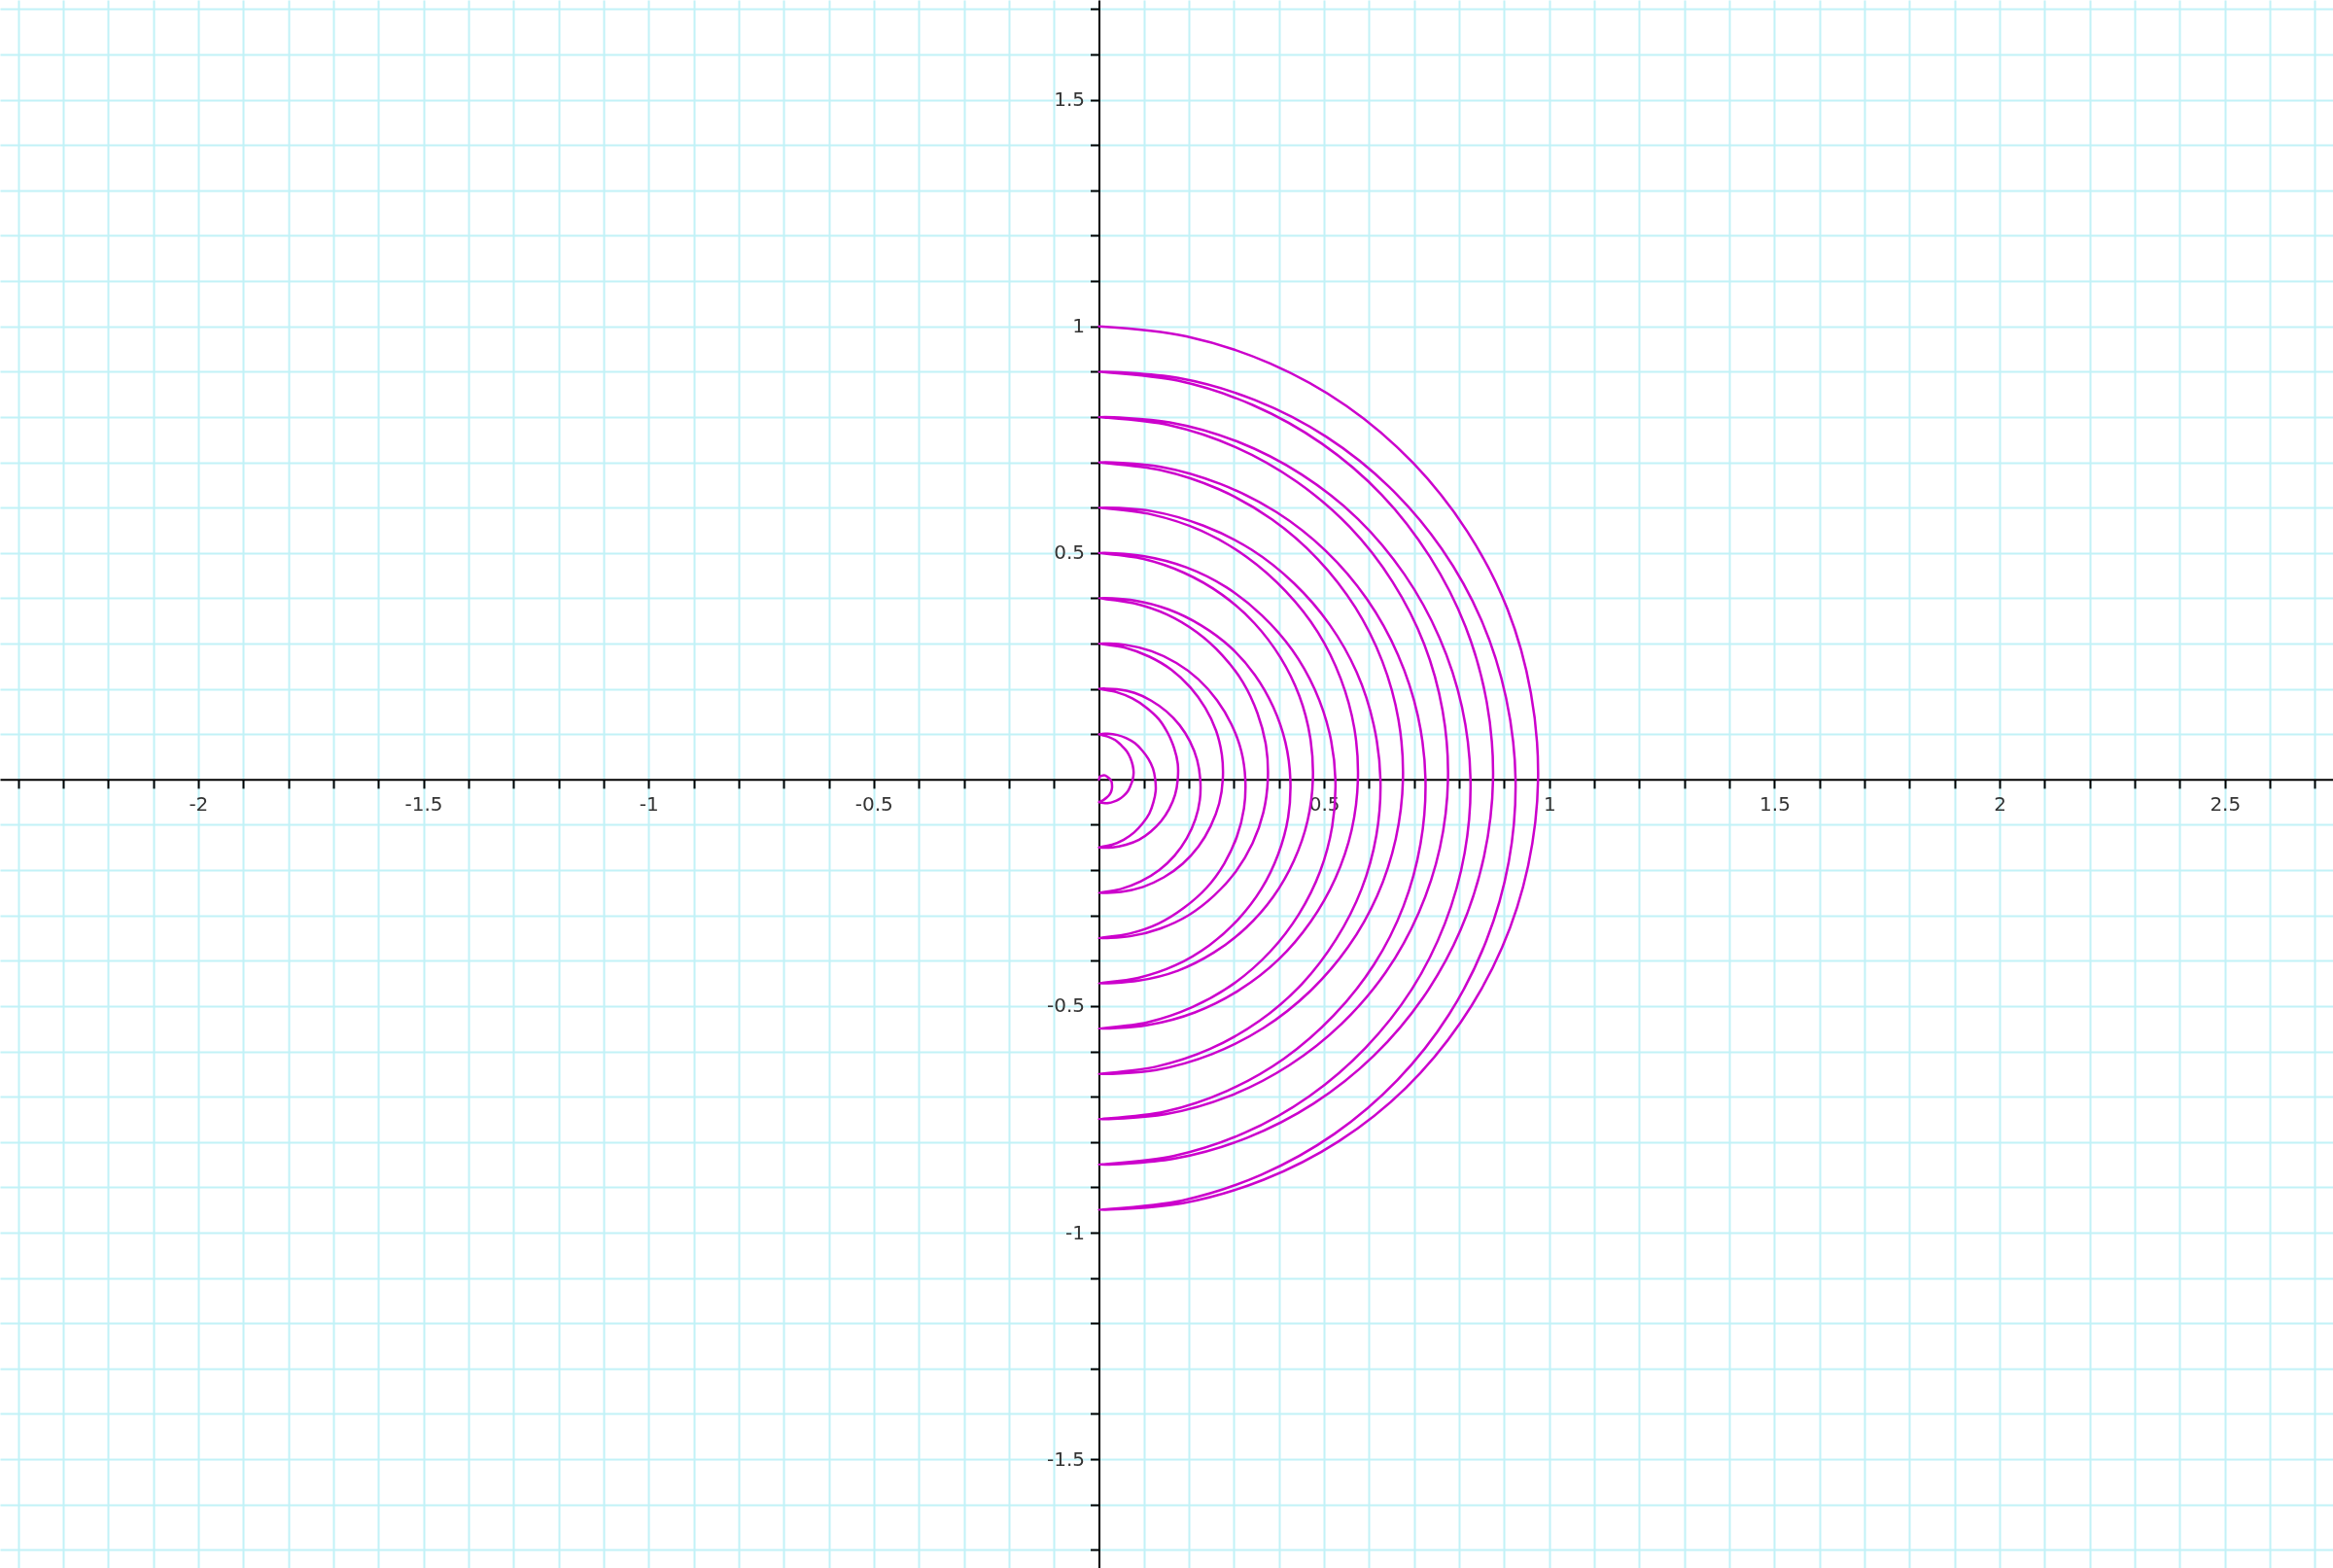 This screenshot has width=2333, height=1568. Describe the element at coordinates (1065, 1458) in the screenshot. I see `y-tick-label: -1.5` at that location.